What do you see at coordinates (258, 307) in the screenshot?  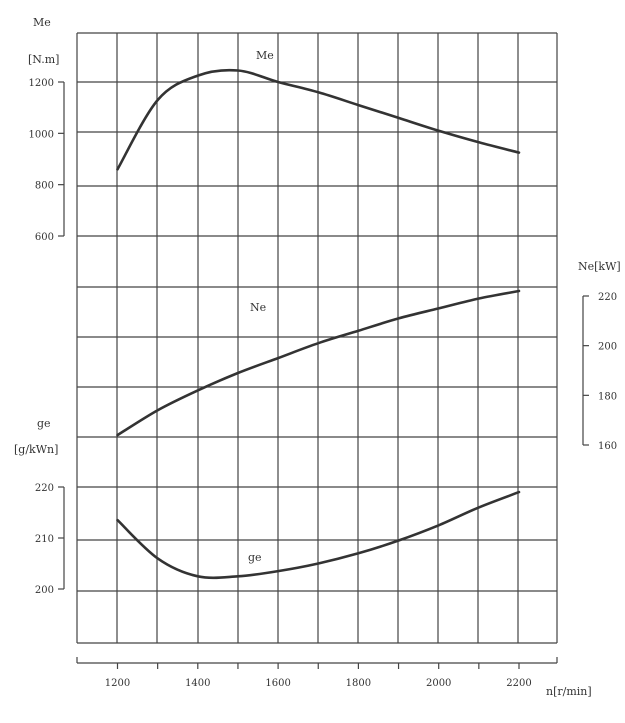 I see `ne-curve-label: Ne` at bounding box center [258, 307].